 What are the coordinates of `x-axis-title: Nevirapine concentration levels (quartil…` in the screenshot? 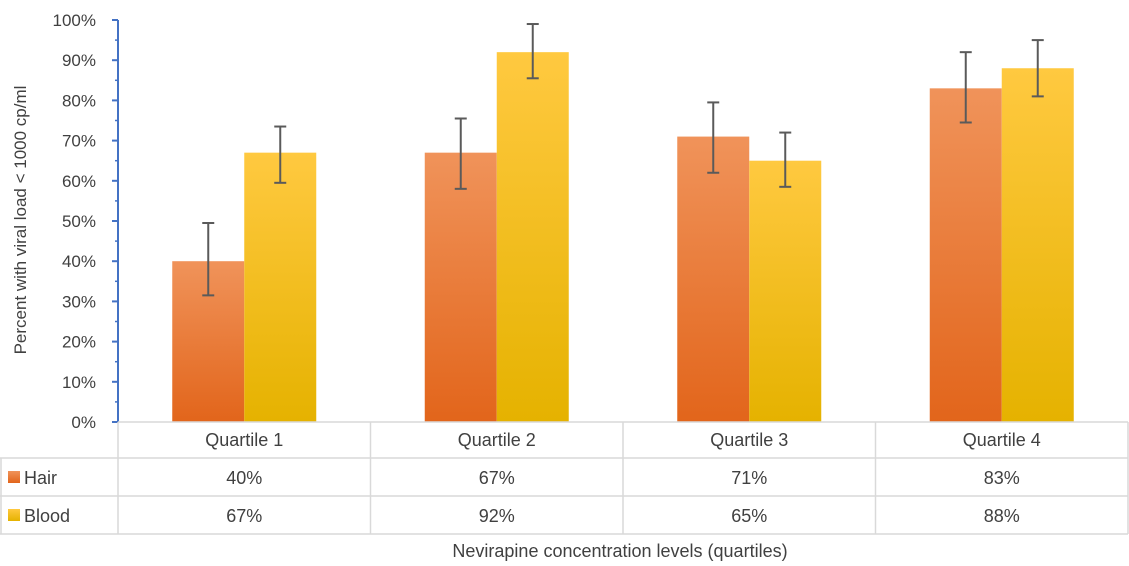 It's located at (619, 551).